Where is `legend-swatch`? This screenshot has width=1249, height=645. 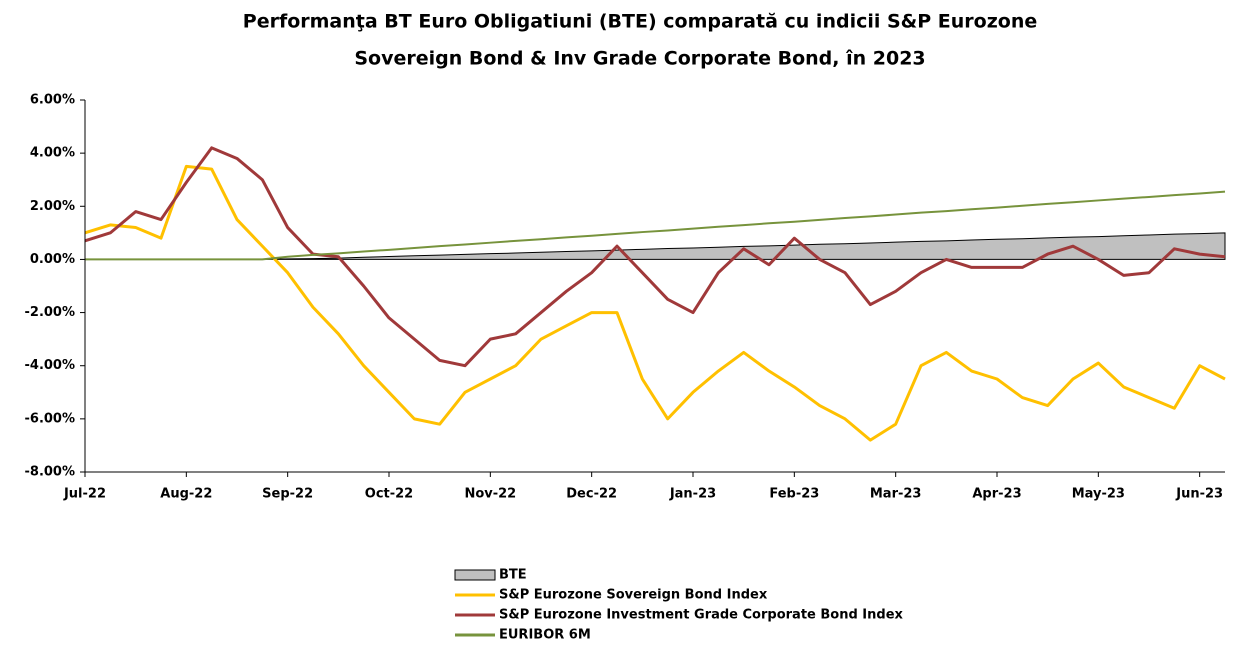 legend-swatch is located at coordinates (475, 575).